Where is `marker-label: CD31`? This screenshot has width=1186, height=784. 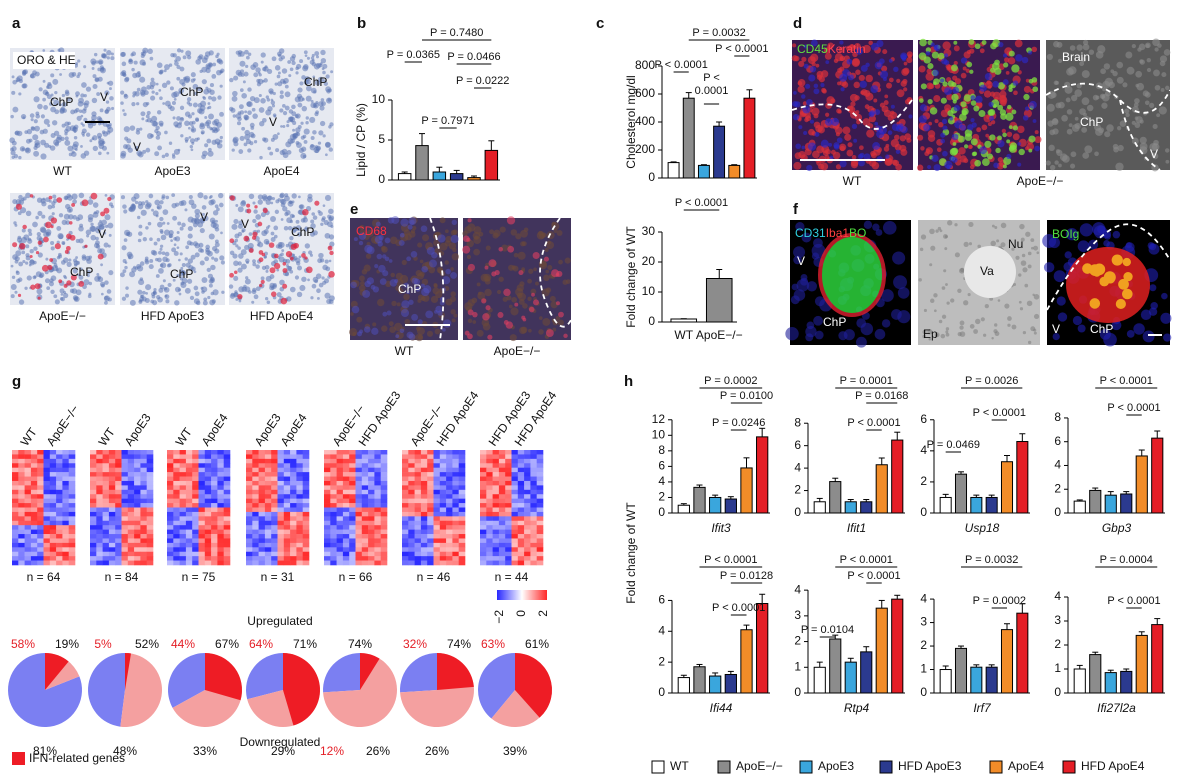
marker-label: CD31 is located at coordinates (810, 233).